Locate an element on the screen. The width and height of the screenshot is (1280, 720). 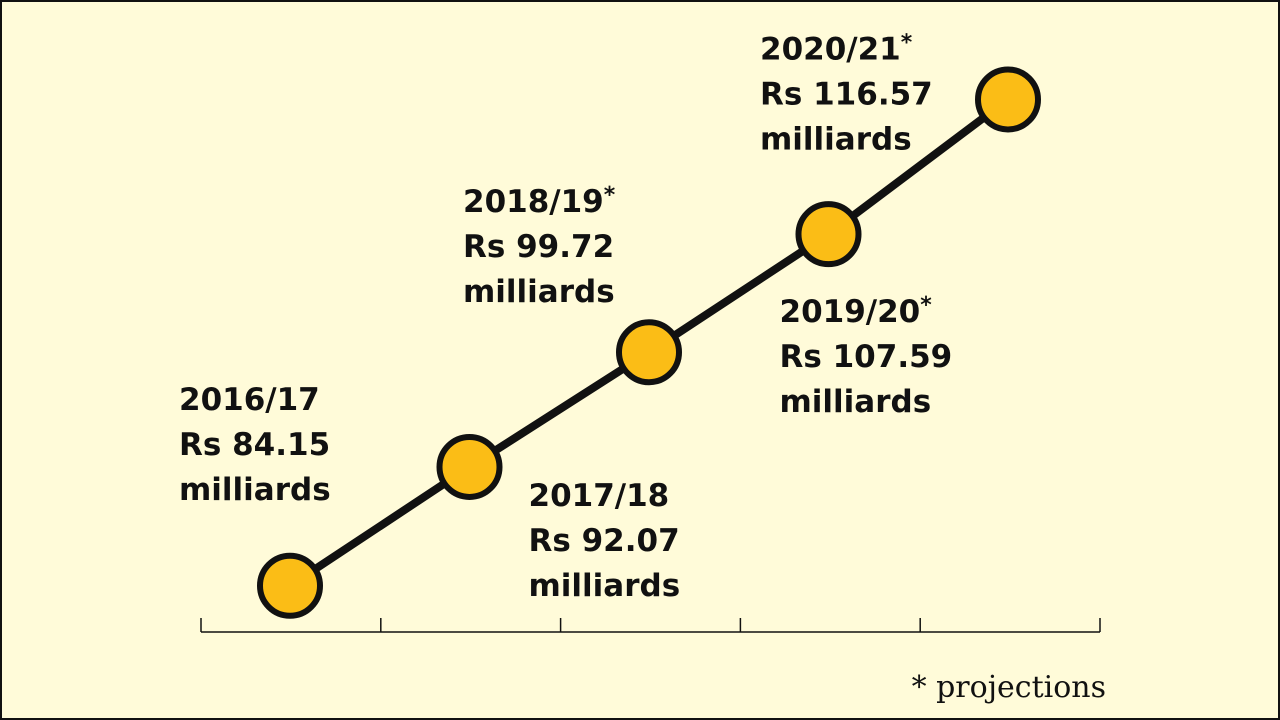
data-label-amount: Rs 107.59 is located at coordinates (866, 357).